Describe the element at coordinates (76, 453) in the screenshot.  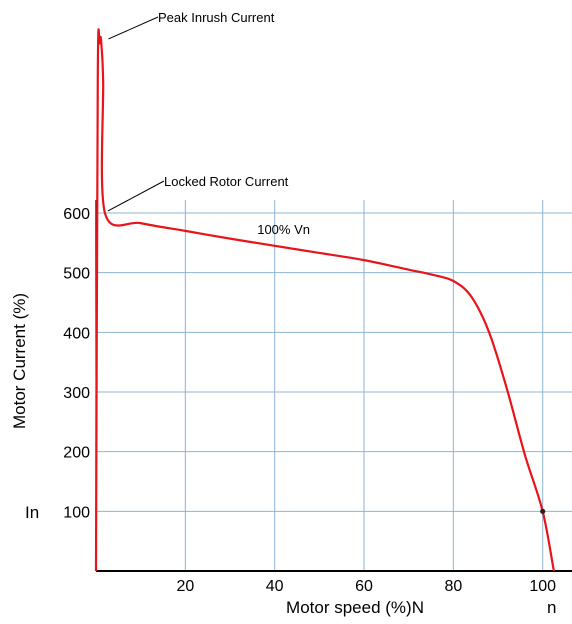
I see `y-tick-label-200: 200` at that location.